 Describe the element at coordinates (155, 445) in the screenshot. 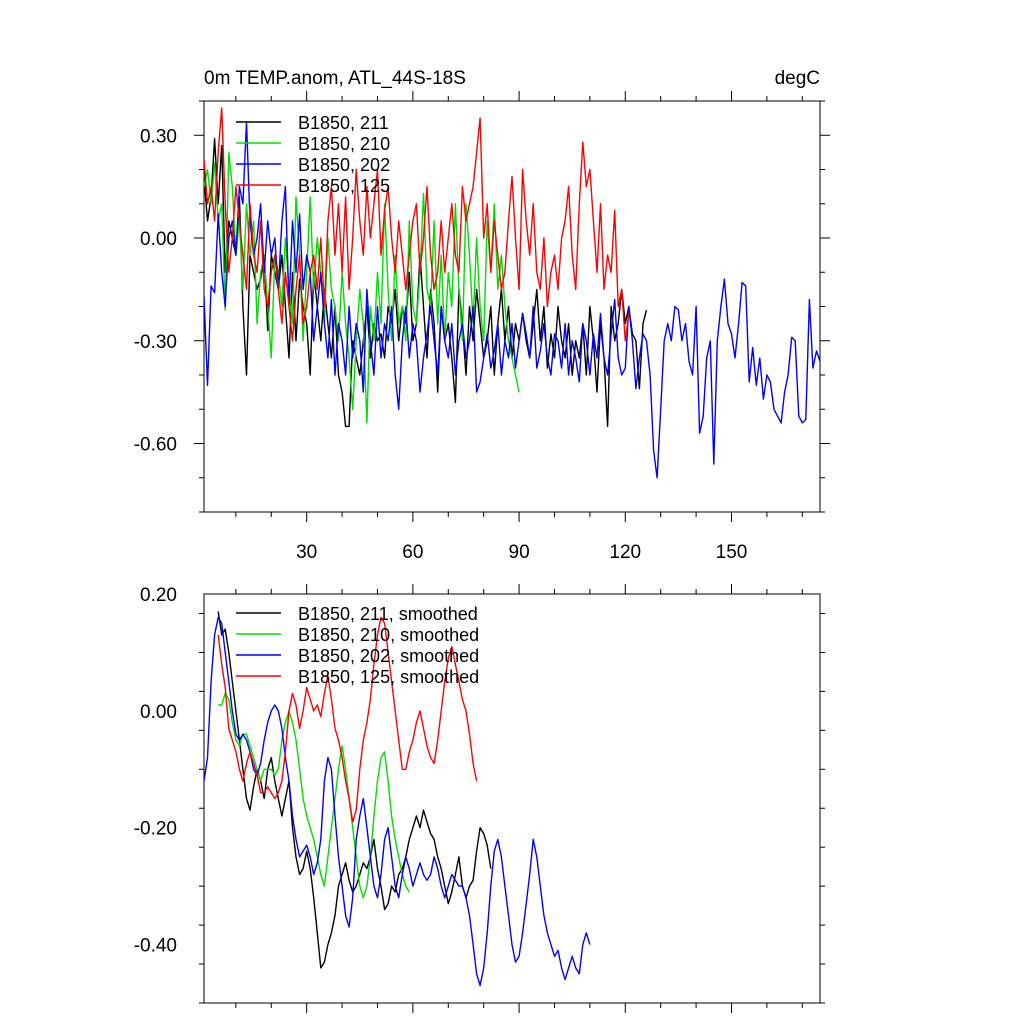

I see `y-tick-label: -0.60` at that location.